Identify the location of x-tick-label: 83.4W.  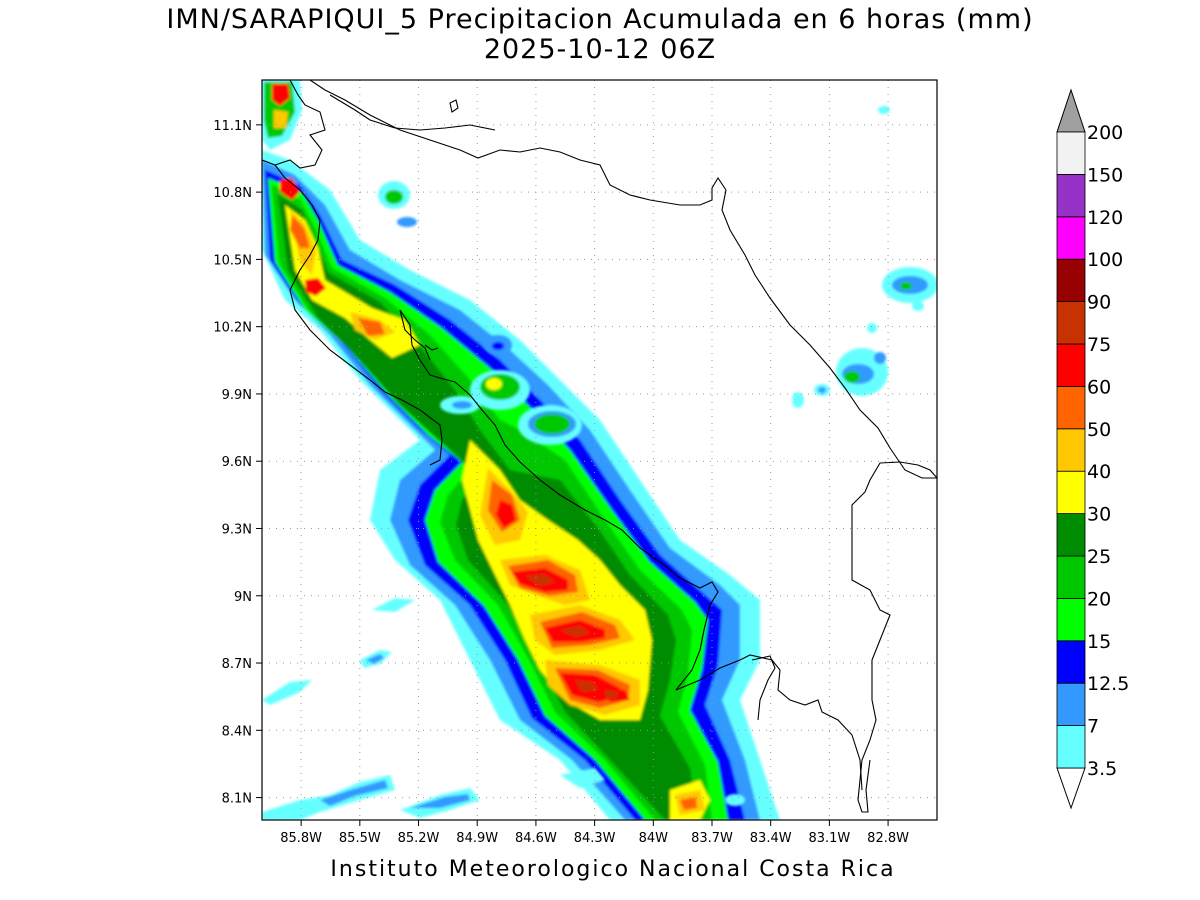
(771, 838).